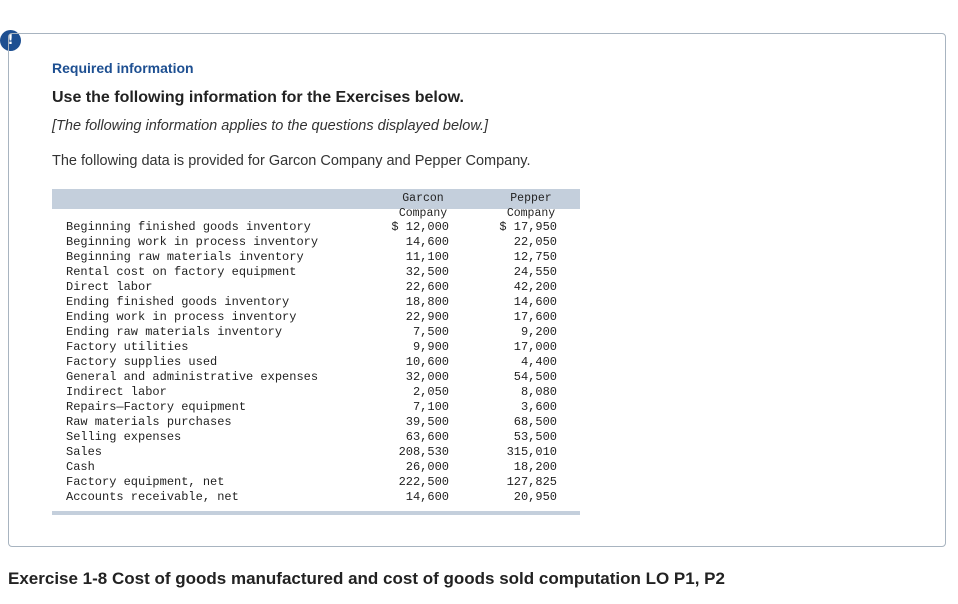 This screenshot has height=604, width=958. Describe the element at coordinates (531, 482) in the screenshot. I see `pepper-value: 127,825` at that location.